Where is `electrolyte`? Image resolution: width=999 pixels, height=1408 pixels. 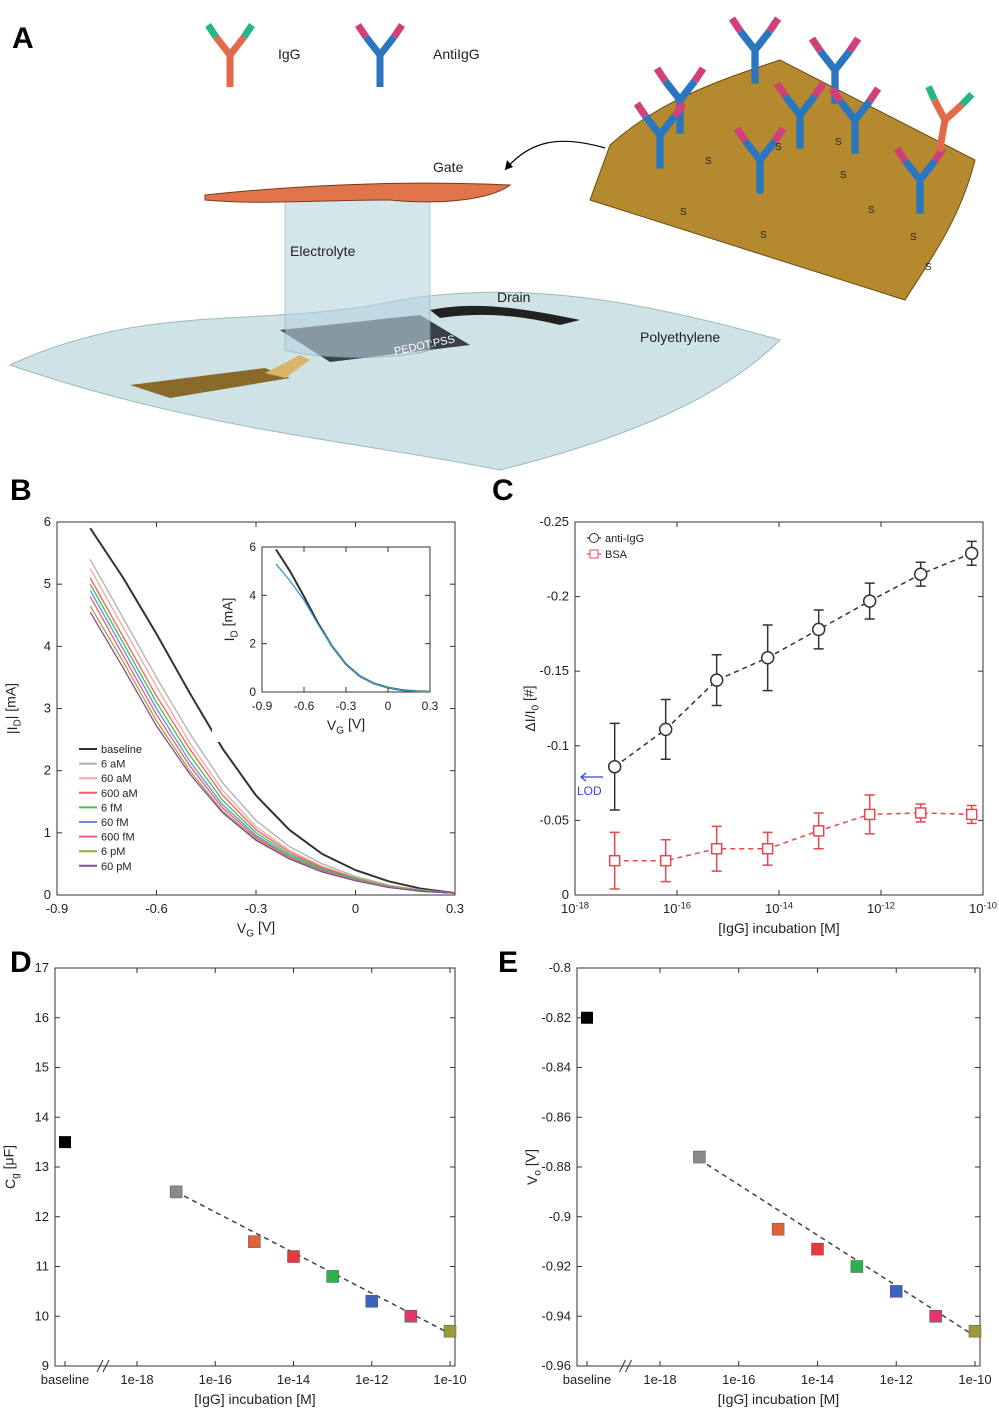
electrolyte is located at coordinates (357, 278).